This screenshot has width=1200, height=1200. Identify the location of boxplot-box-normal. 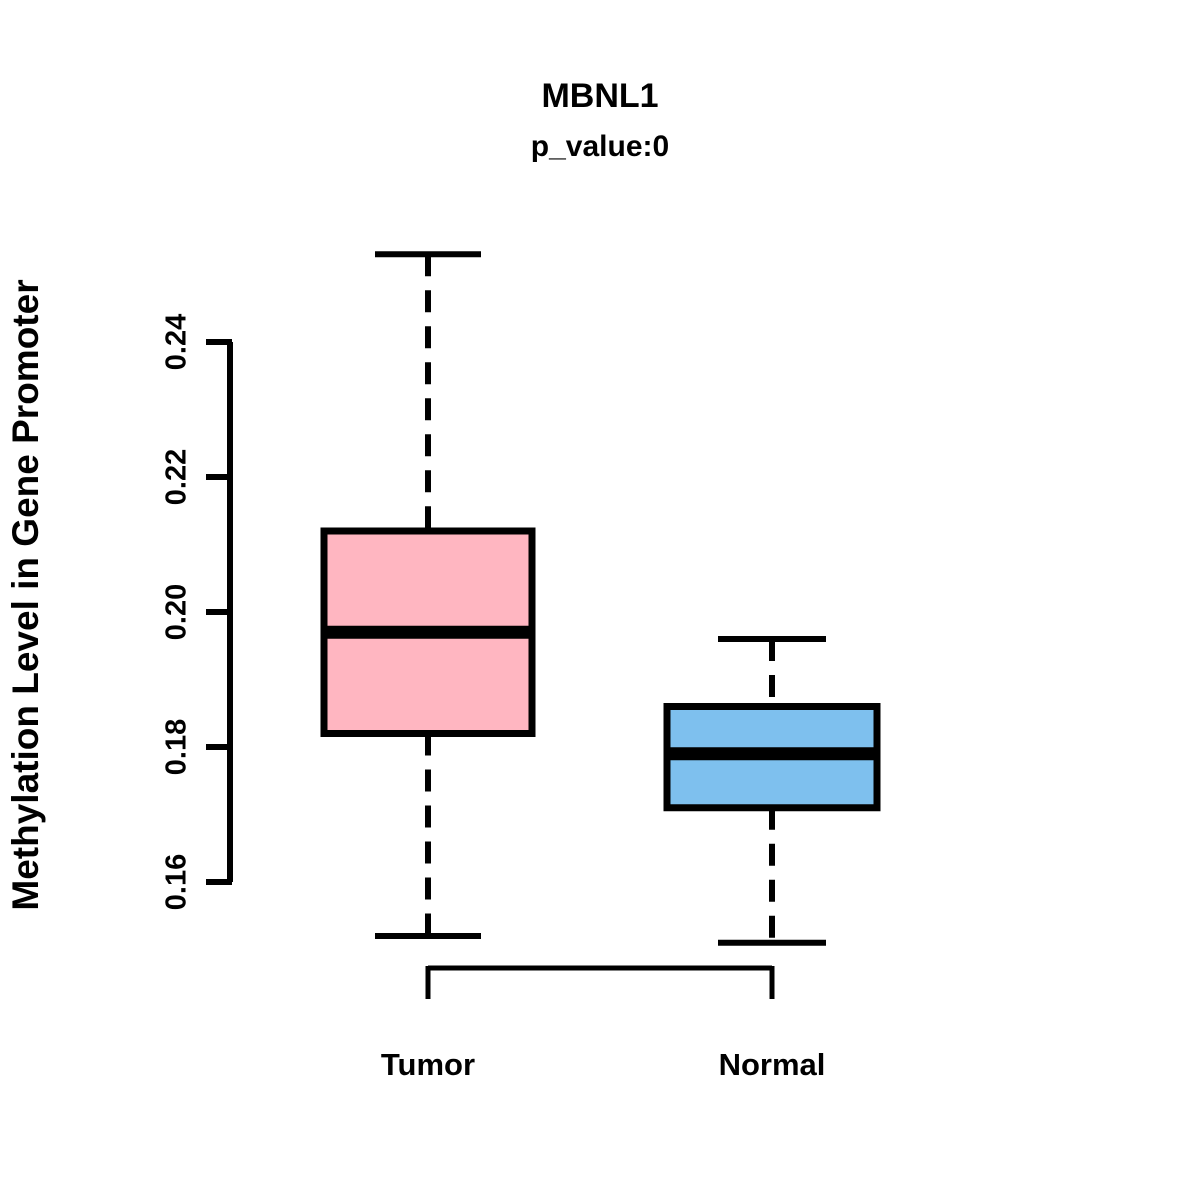
(772, 791).